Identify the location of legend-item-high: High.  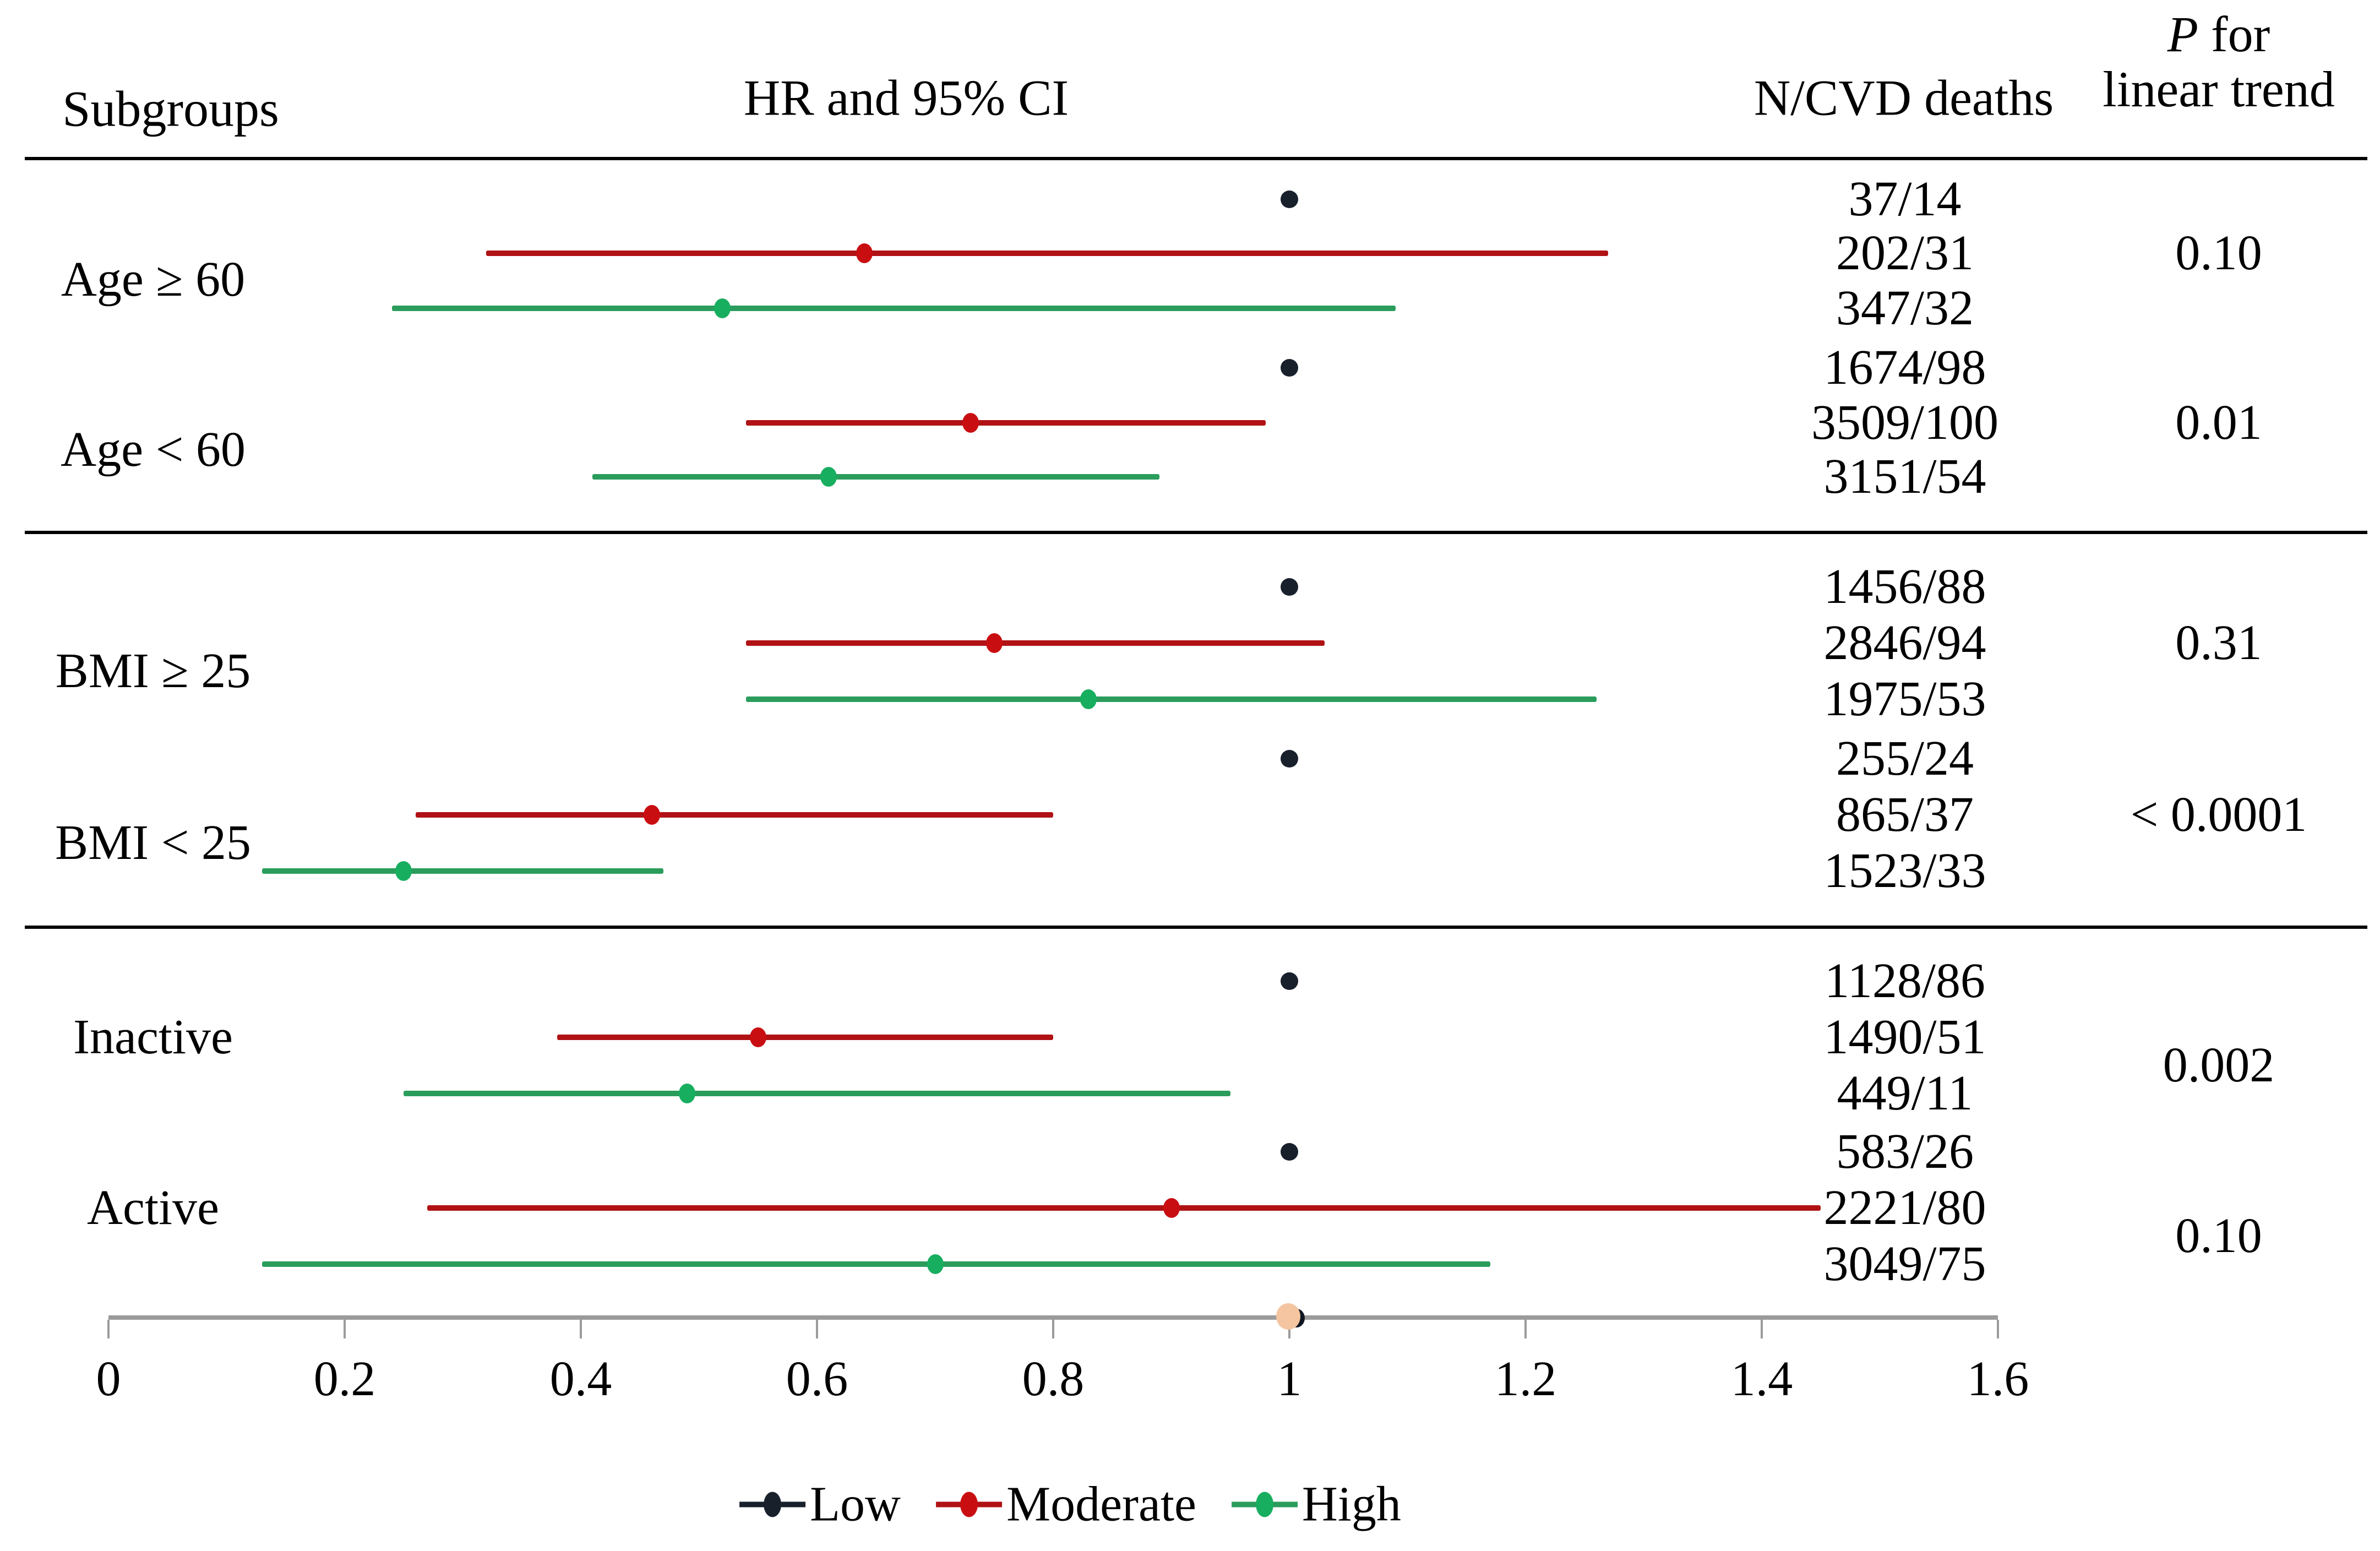
(1316, 1504).